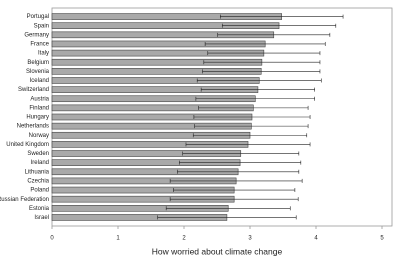  What do you see at coordinates (38, 154) in the screenshot?
I see `y-tick-label: Sweden` at bounding box center [38, 154].